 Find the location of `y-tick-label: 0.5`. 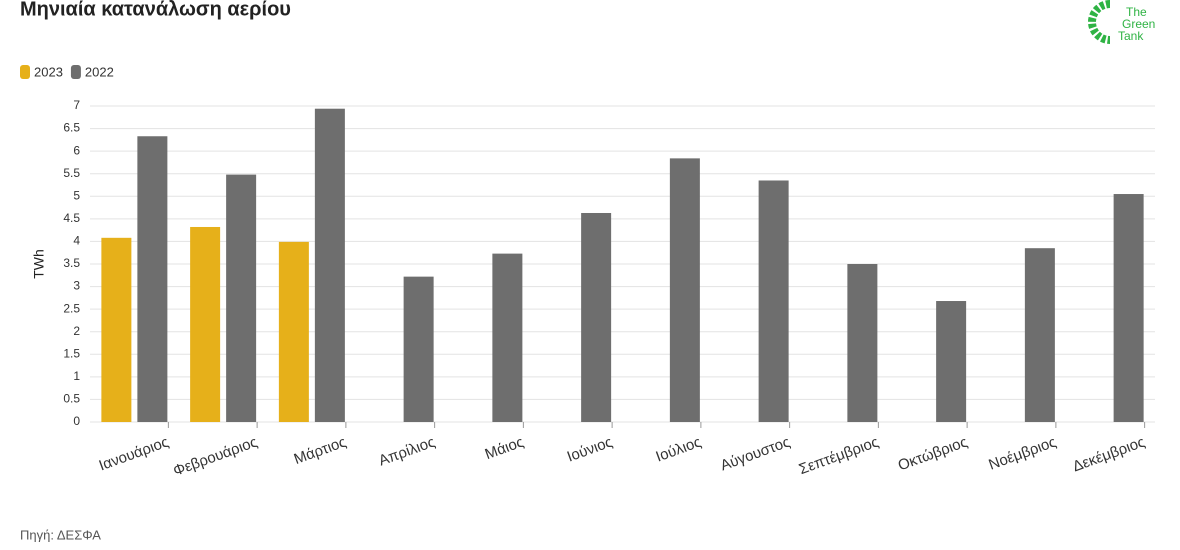

y-tick-label: 0.5 is located at coordinates (71, 399).